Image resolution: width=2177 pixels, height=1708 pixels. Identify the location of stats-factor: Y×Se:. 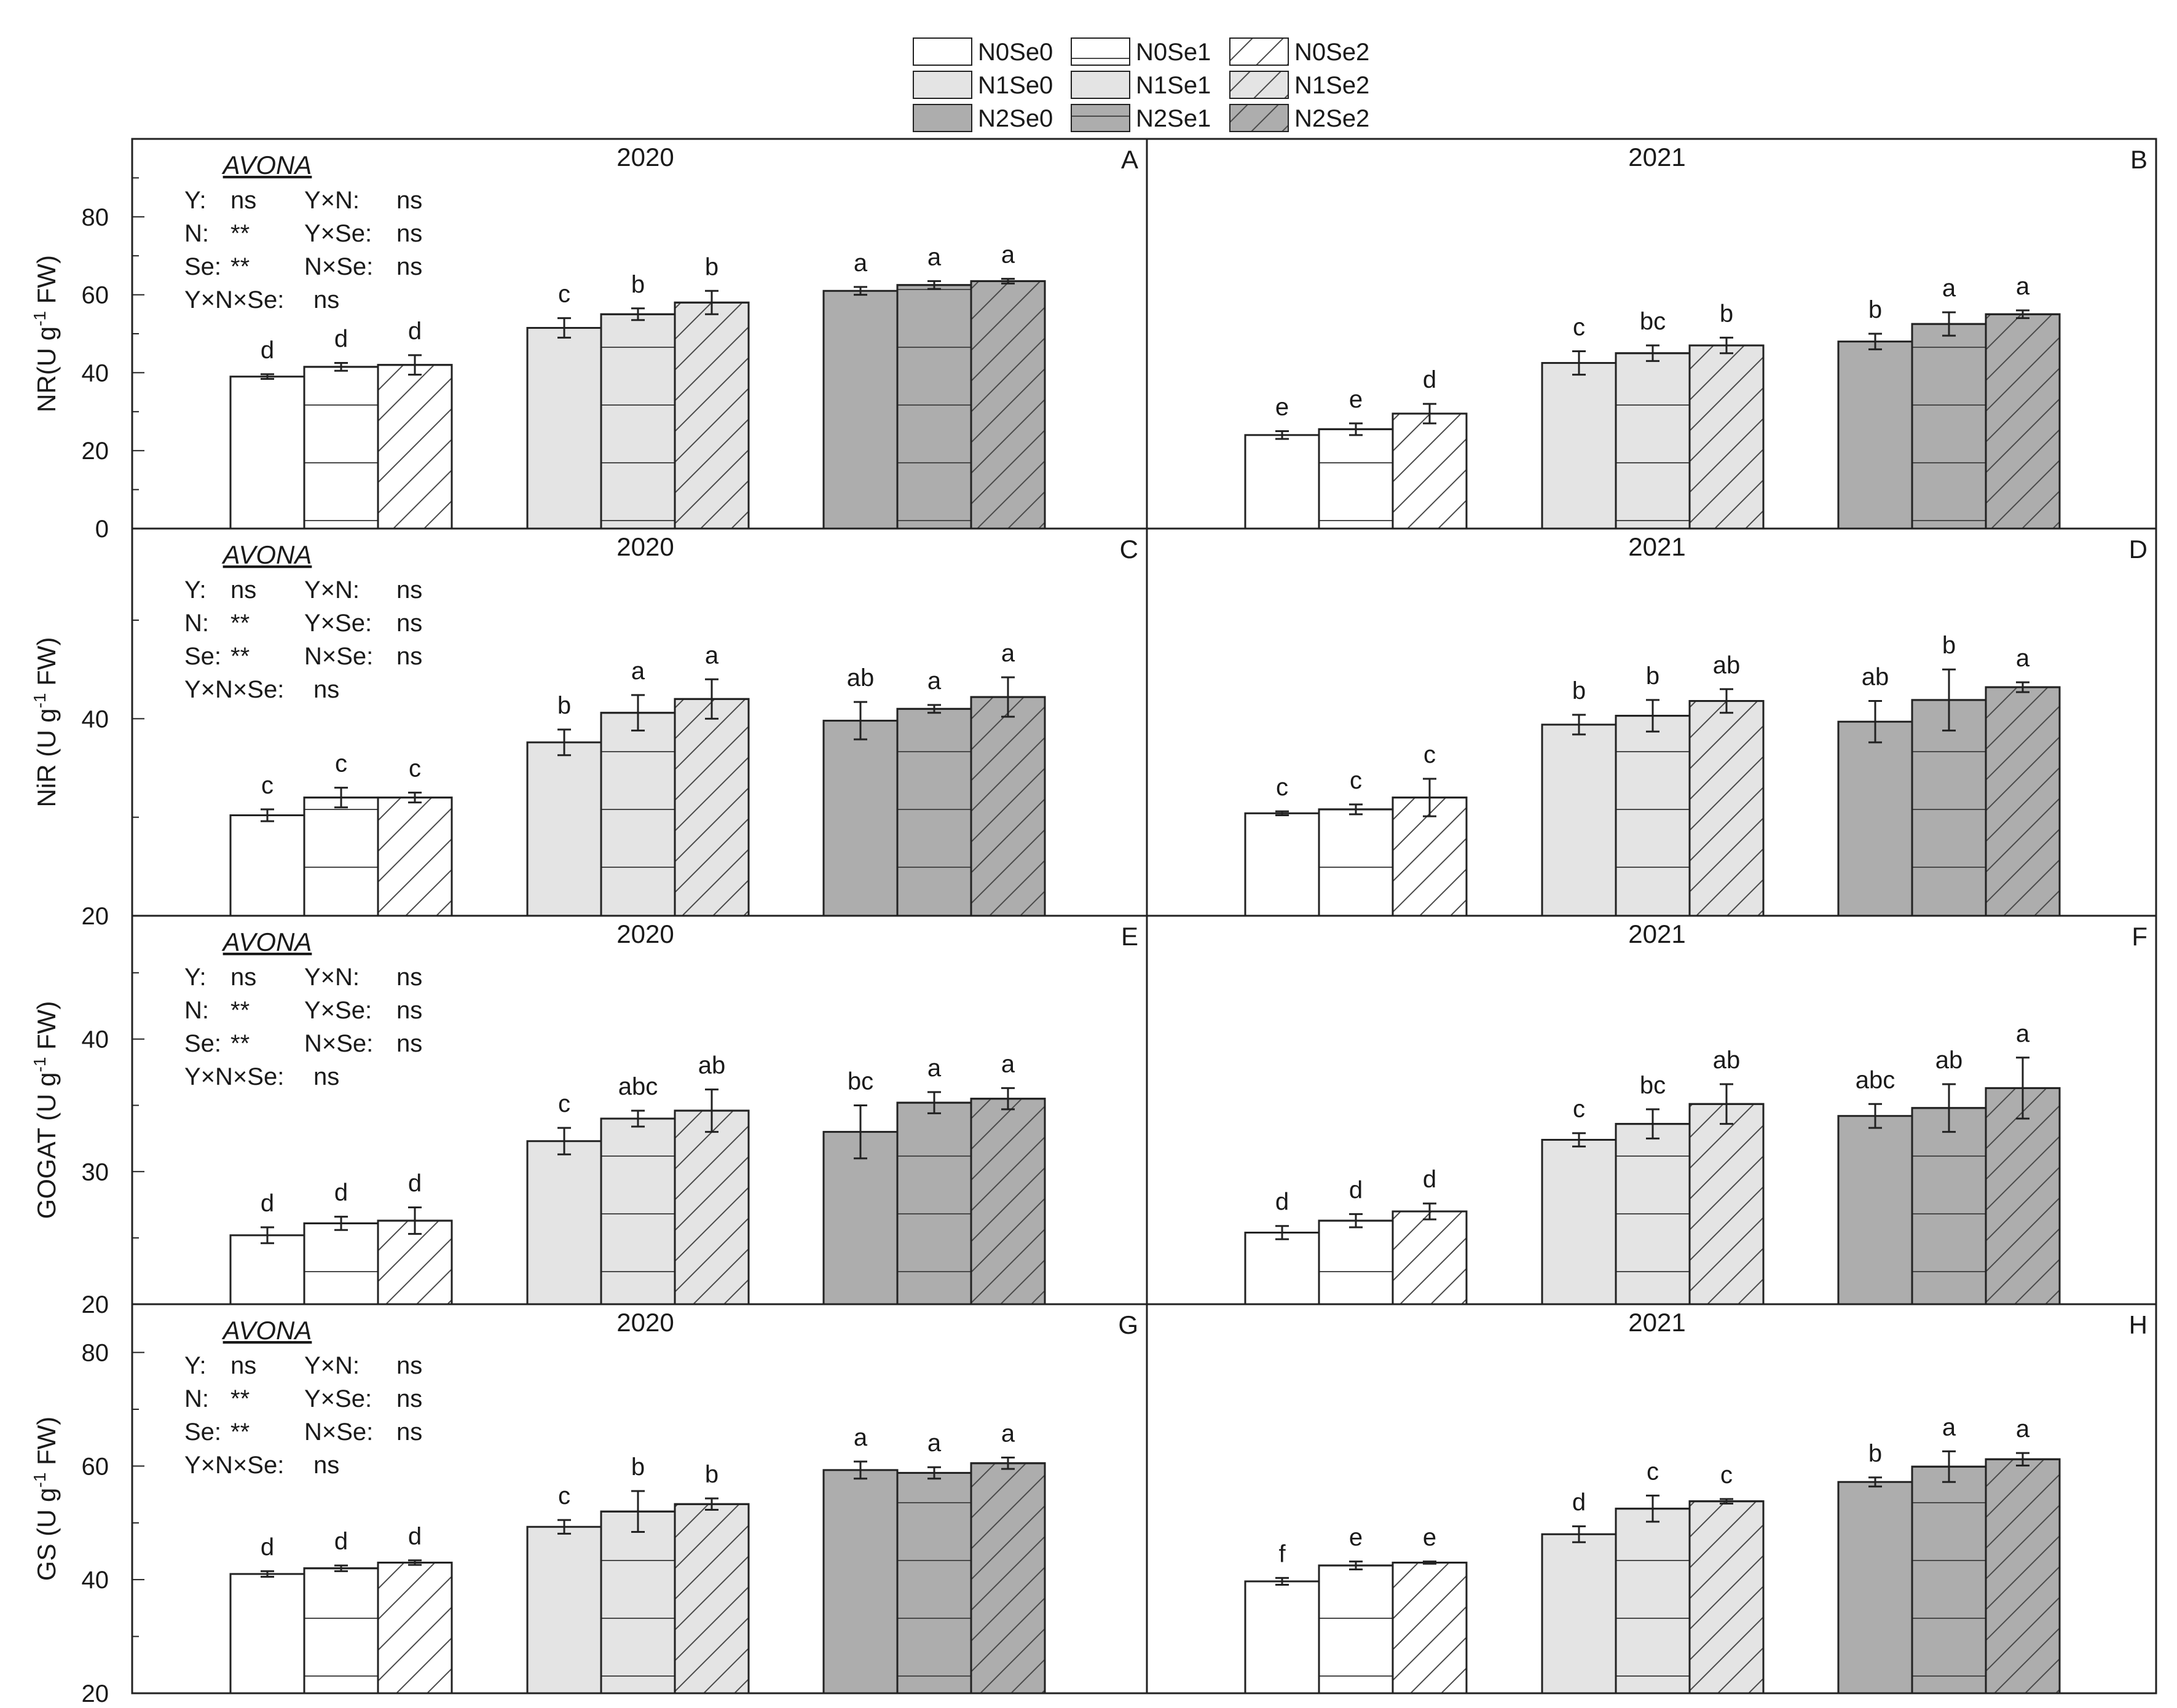
(338, 623).